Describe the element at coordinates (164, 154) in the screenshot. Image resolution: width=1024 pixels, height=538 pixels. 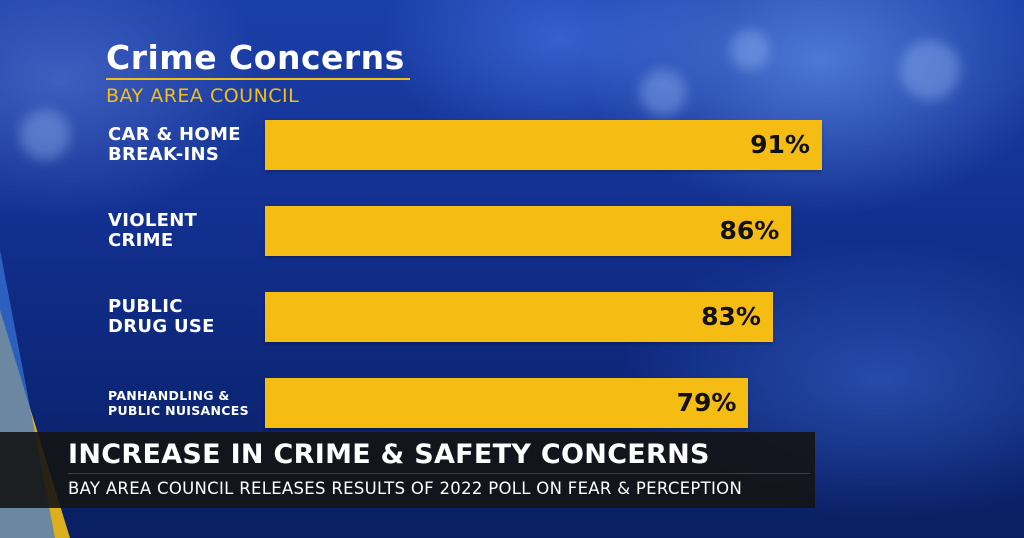
I see `category-label-line: BREAK-INS` at that location.